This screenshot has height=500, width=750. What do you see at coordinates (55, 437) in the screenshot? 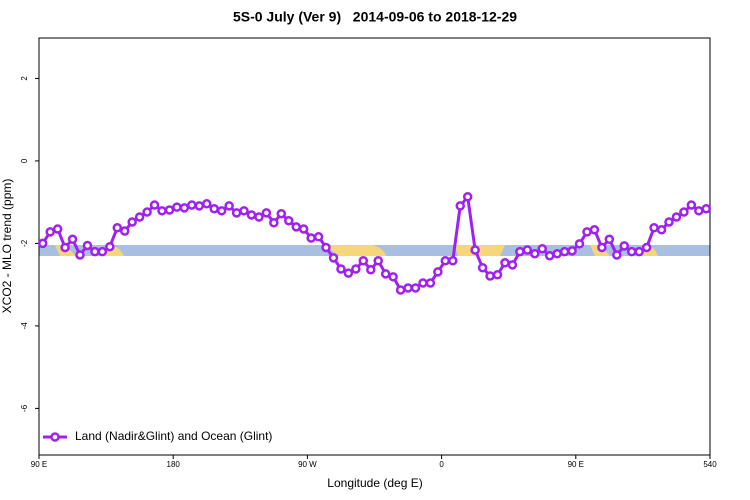
I see `legend-marker` at bounding box center [55, 437].